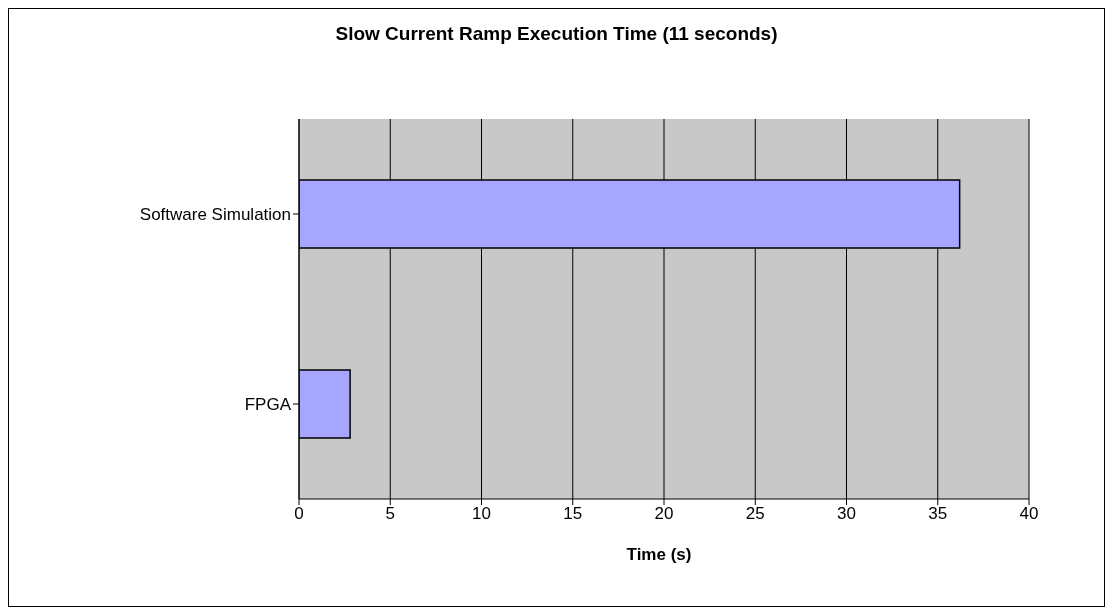  What do you see at coordinates (481, 514) in the screenshot?
I see `x-tick-label: 10` at bounding box center [481, 514].